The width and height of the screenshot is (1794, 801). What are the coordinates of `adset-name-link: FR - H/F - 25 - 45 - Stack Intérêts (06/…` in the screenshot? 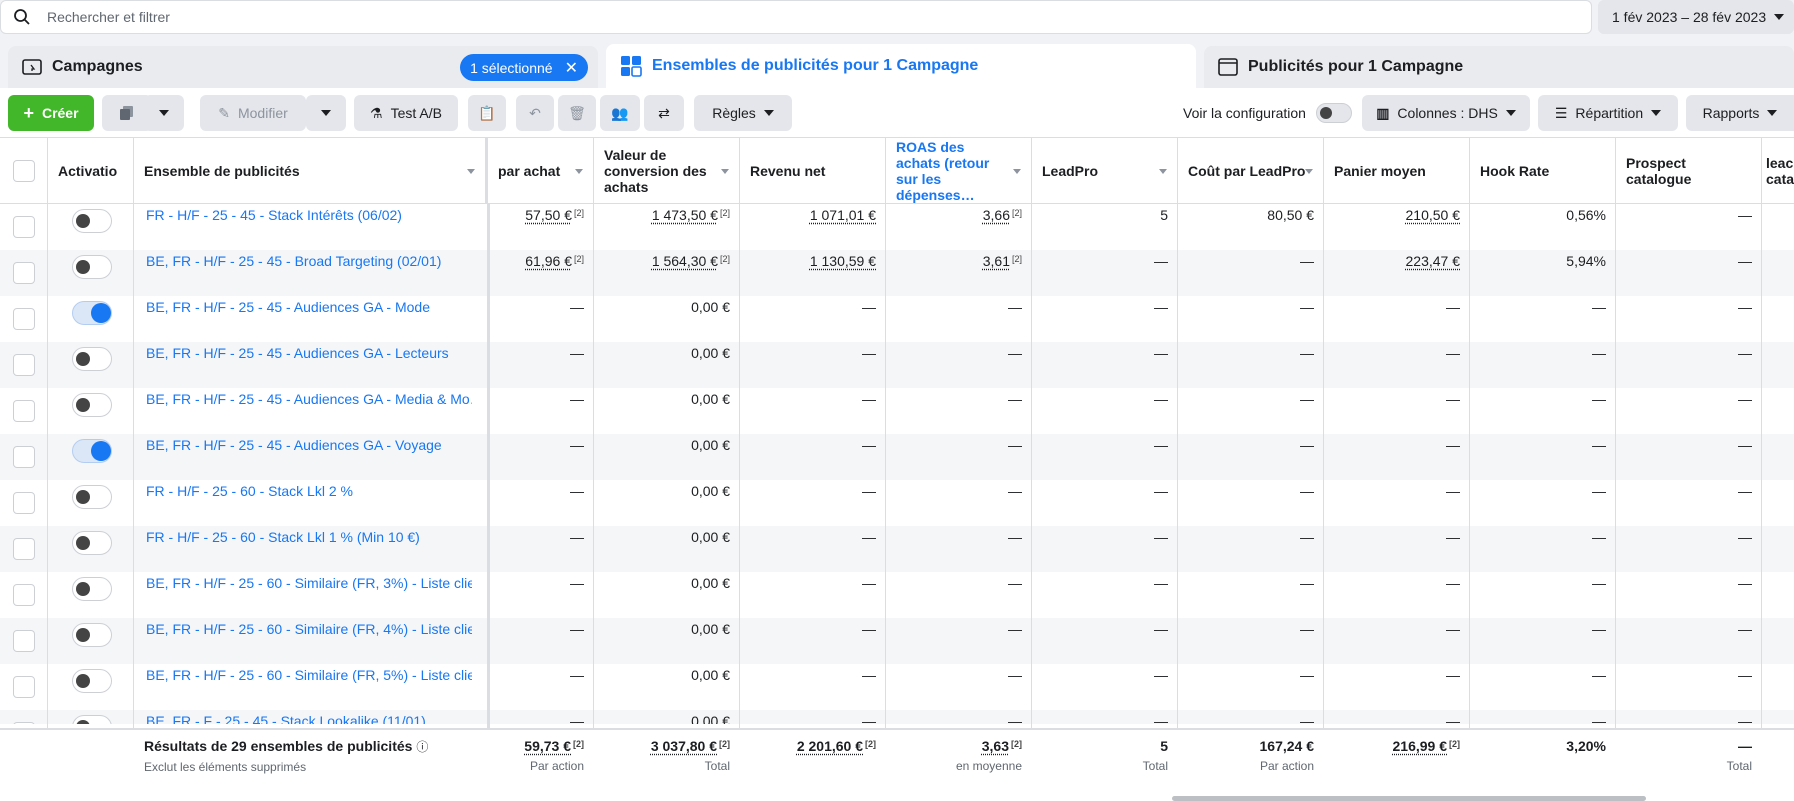 It's located at (274, 215).